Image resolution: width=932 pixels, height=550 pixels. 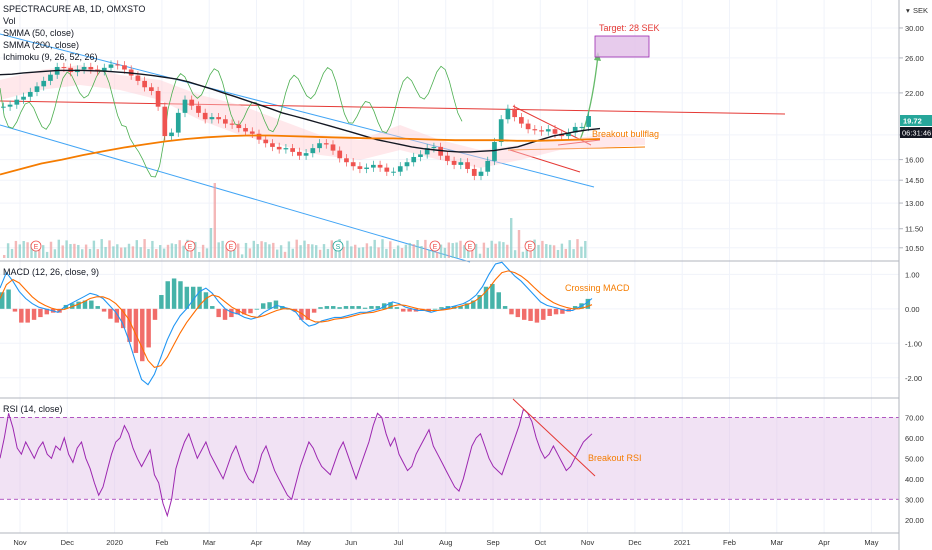 I want to click on rsi-legend: RSI (14, close), so click(x=33, y=409).